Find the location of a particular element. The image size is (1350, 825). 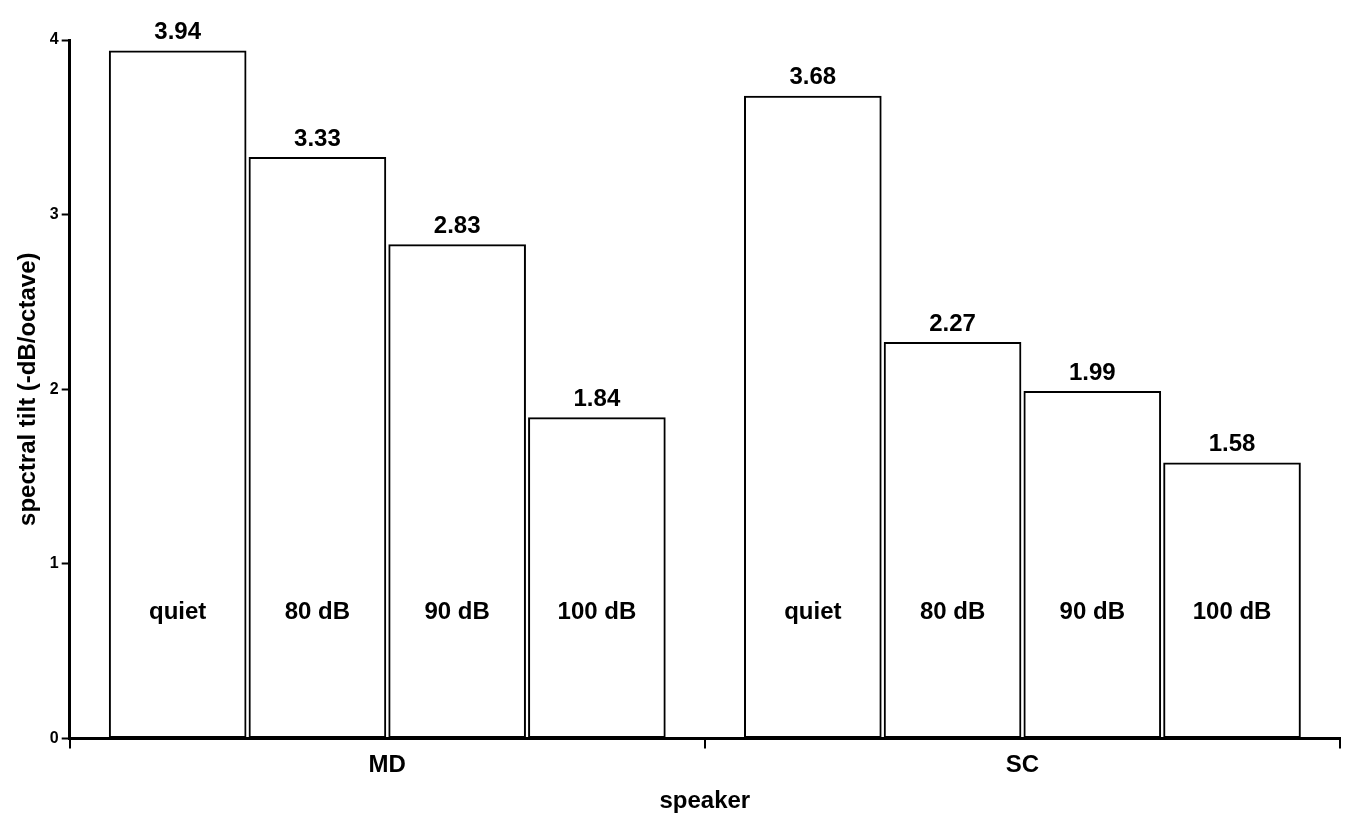

data-label: 2.83 is located at coordinates (457, 224).